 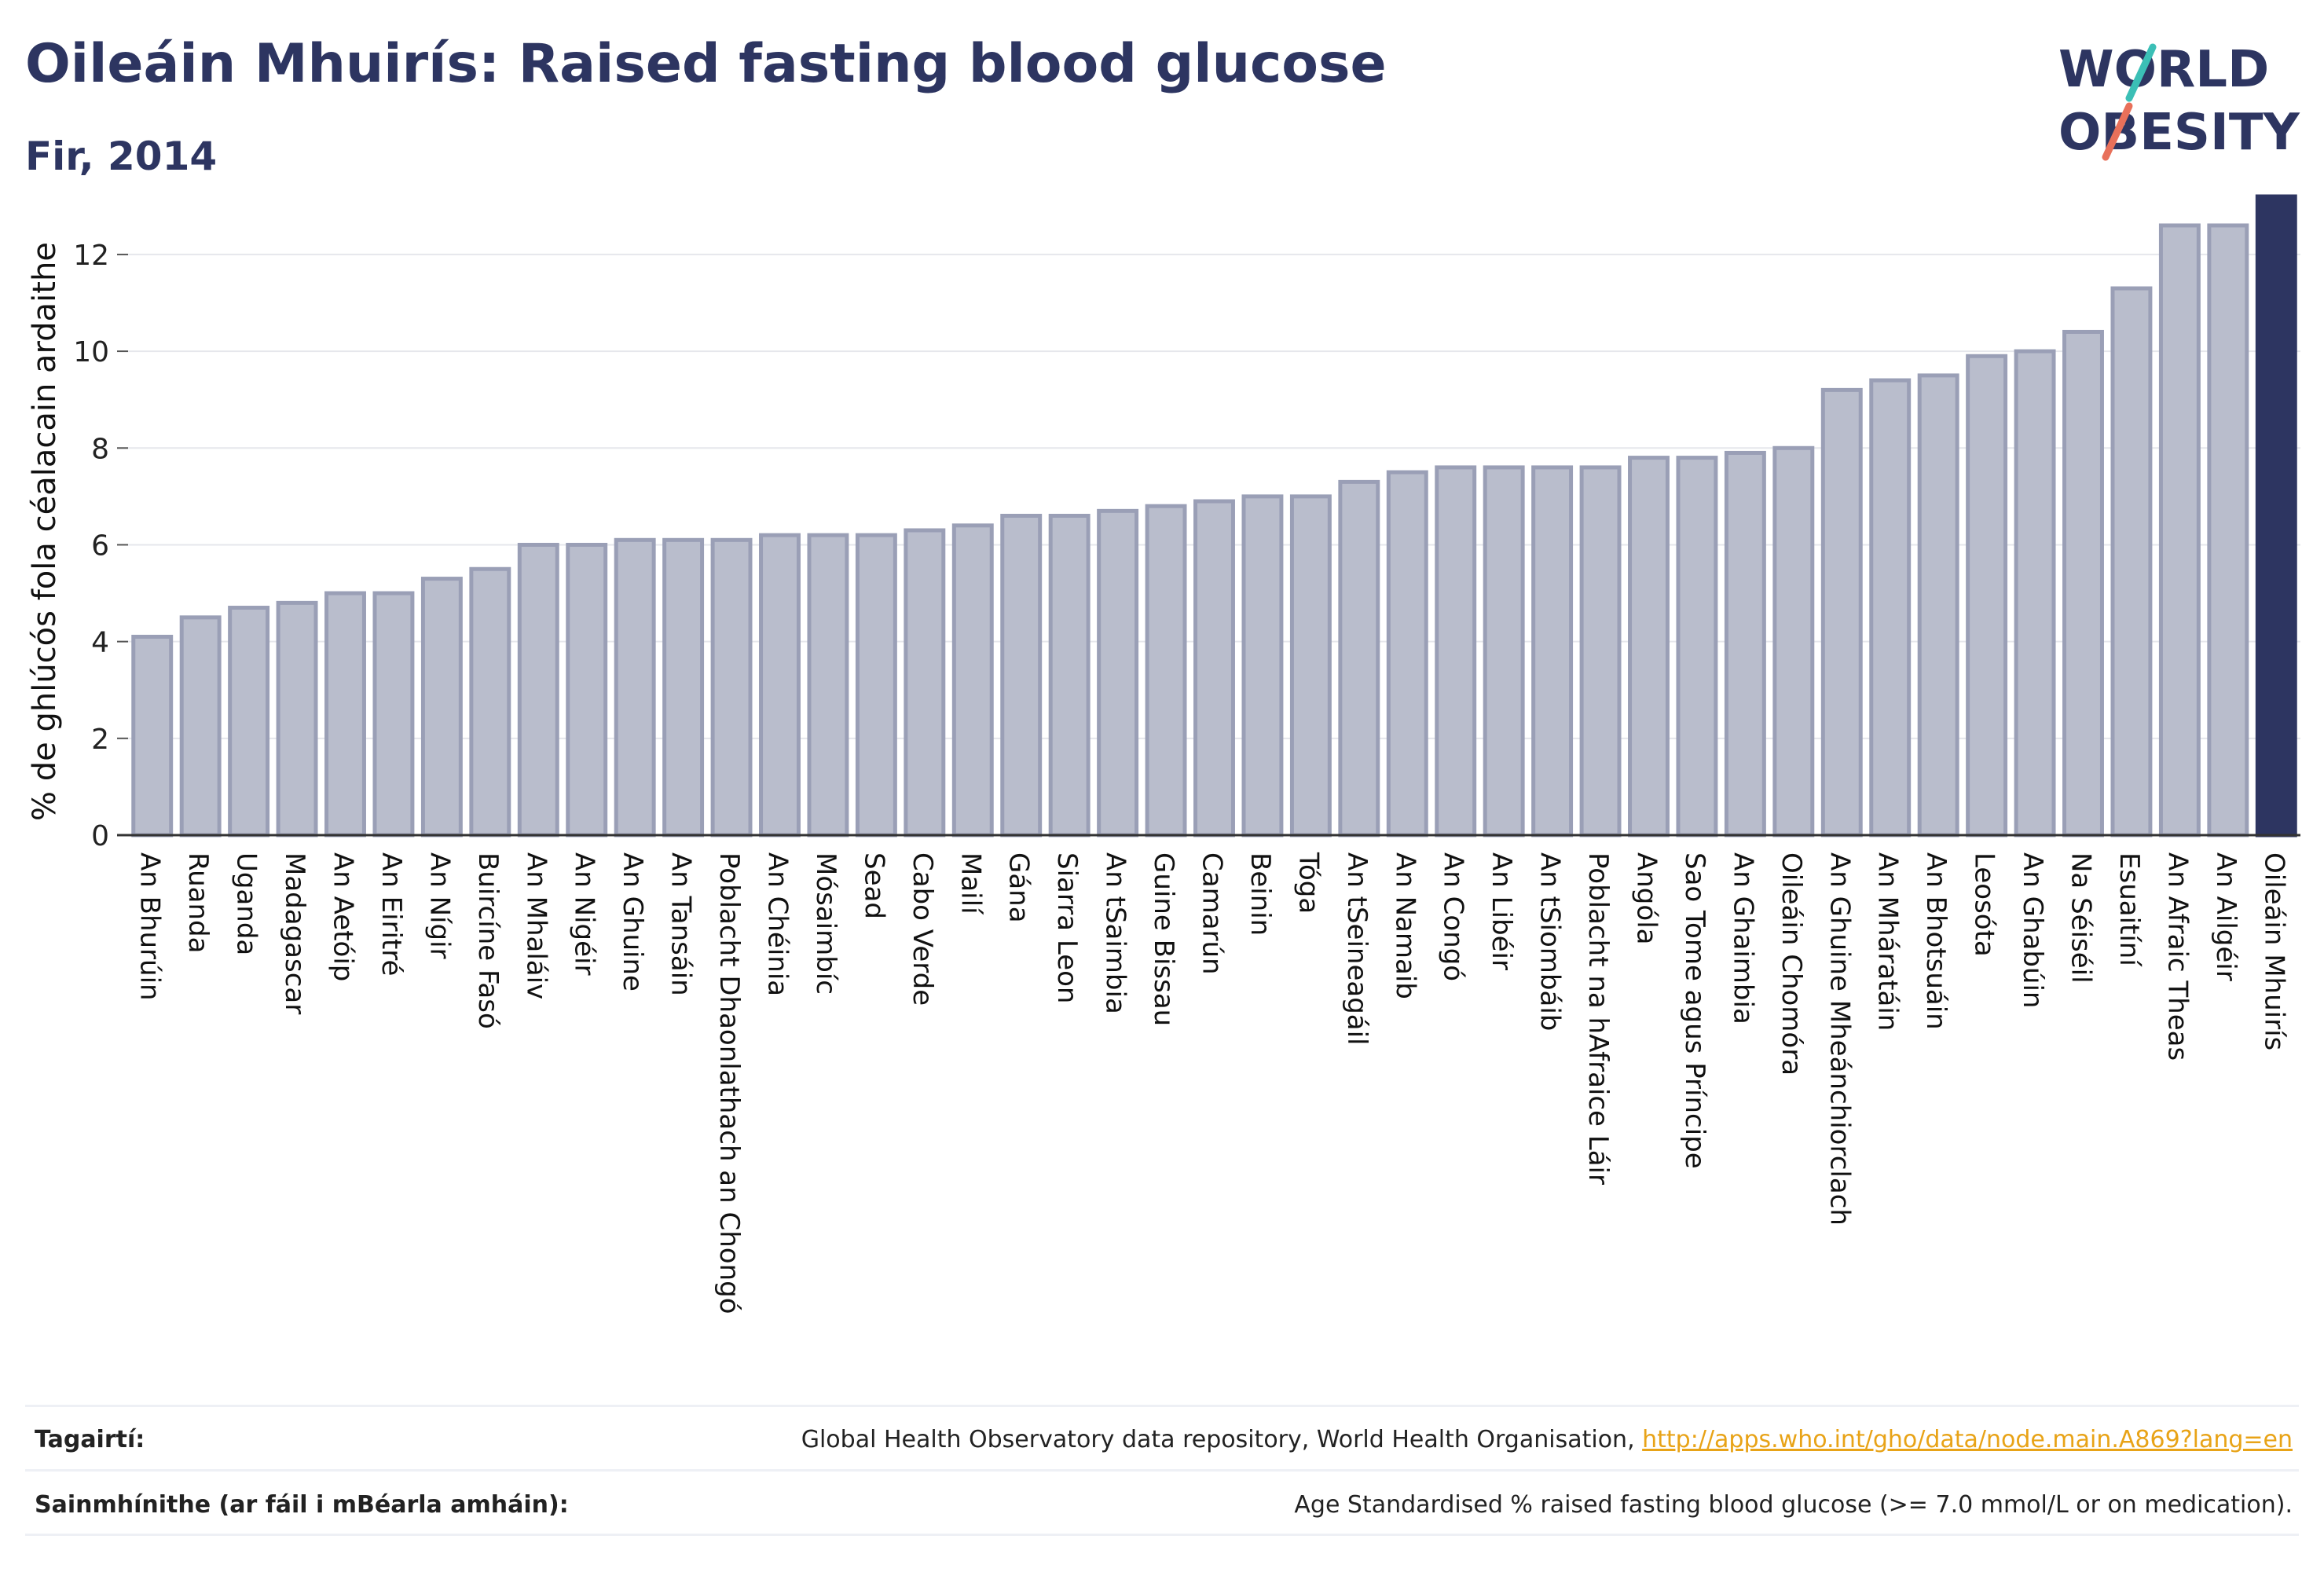 I want to click on y-tick-label: 8, so click(x=100, y=449).